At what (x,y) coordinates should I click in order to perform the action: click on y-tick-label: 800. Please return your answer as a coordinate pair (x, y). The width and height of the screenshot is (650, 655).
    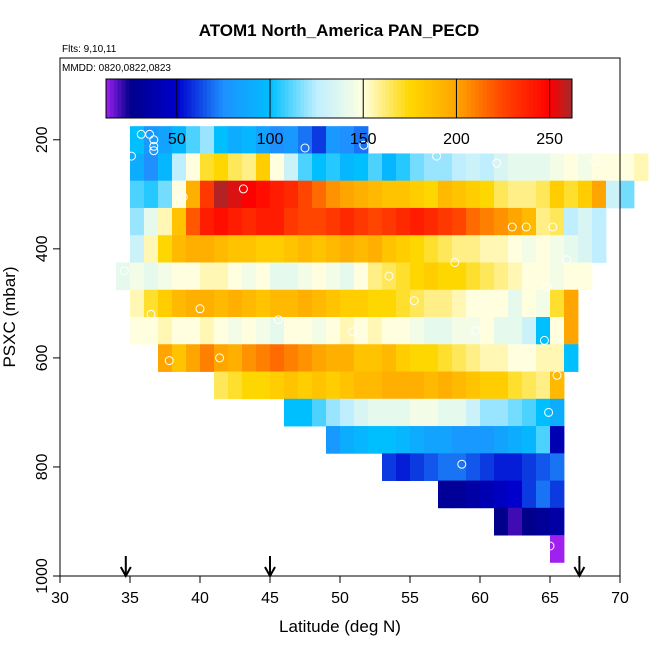
    Looking at the image, I should click on (42, 467).